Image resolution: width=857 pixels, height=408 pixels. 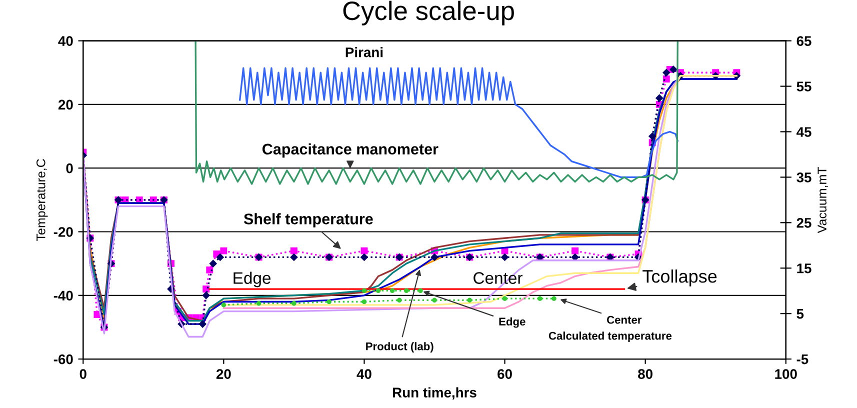 What do you see at coordinates (83, 374) in the screenshot?
I see `x-tick-label: 0` at bounding box center [83, 374].